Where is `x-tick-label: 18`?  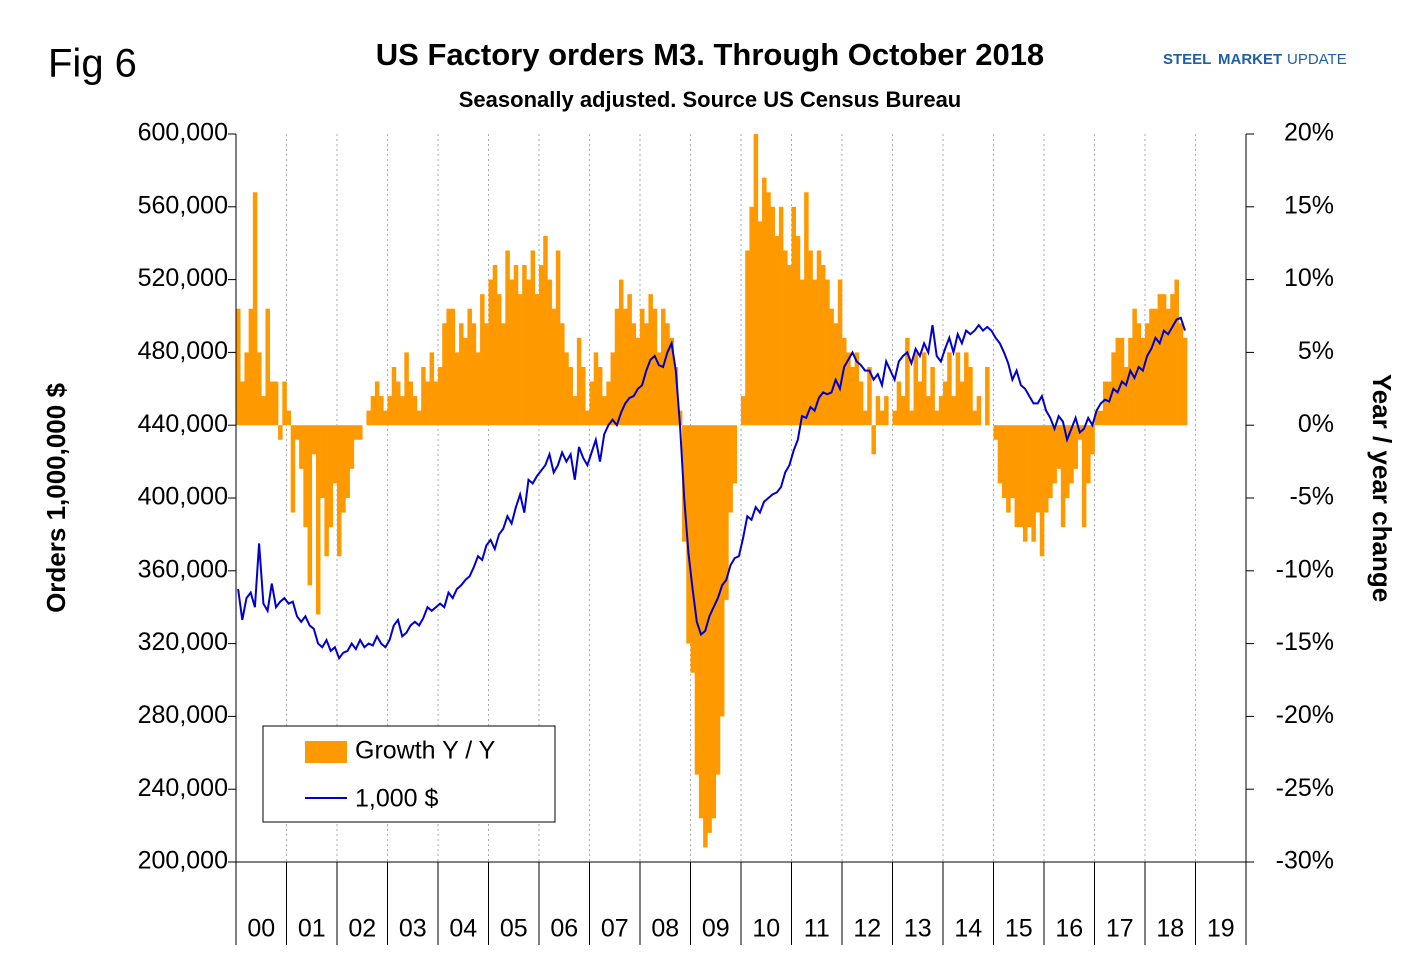
x-tick-label: 18 is located at coordinates (1170, 929).